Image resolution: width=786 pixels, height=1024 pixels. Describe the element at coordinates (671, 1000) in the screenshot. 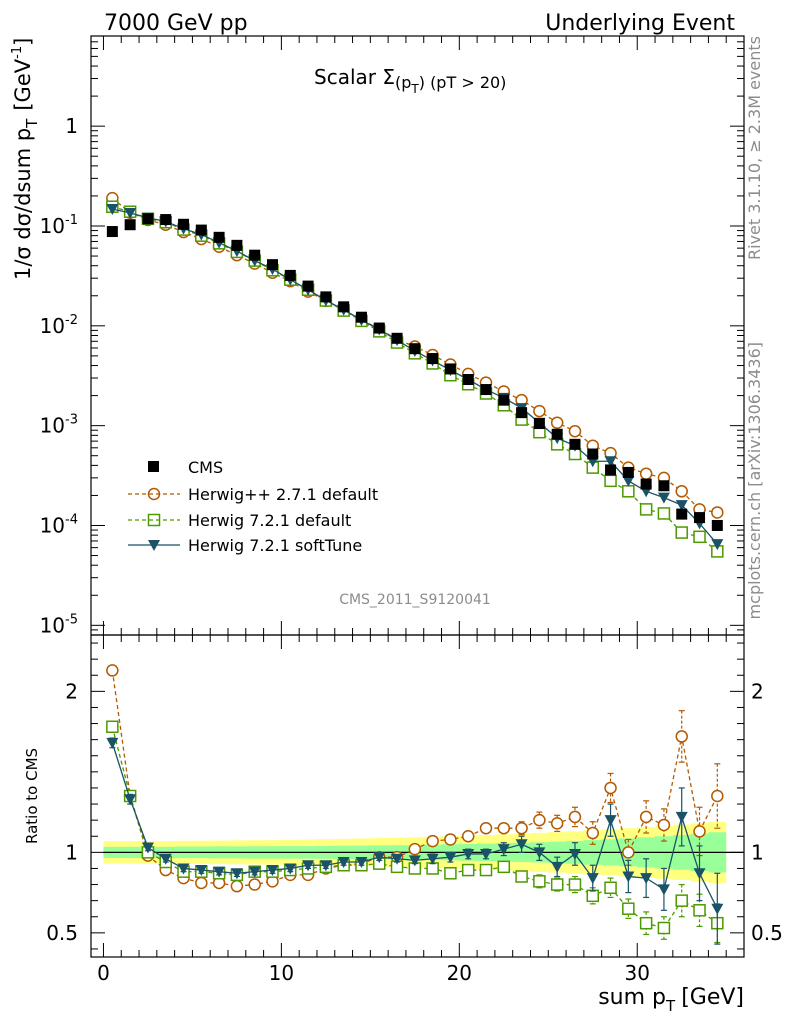

I see `x-axis-label: sum pT [GeV]` at that location.